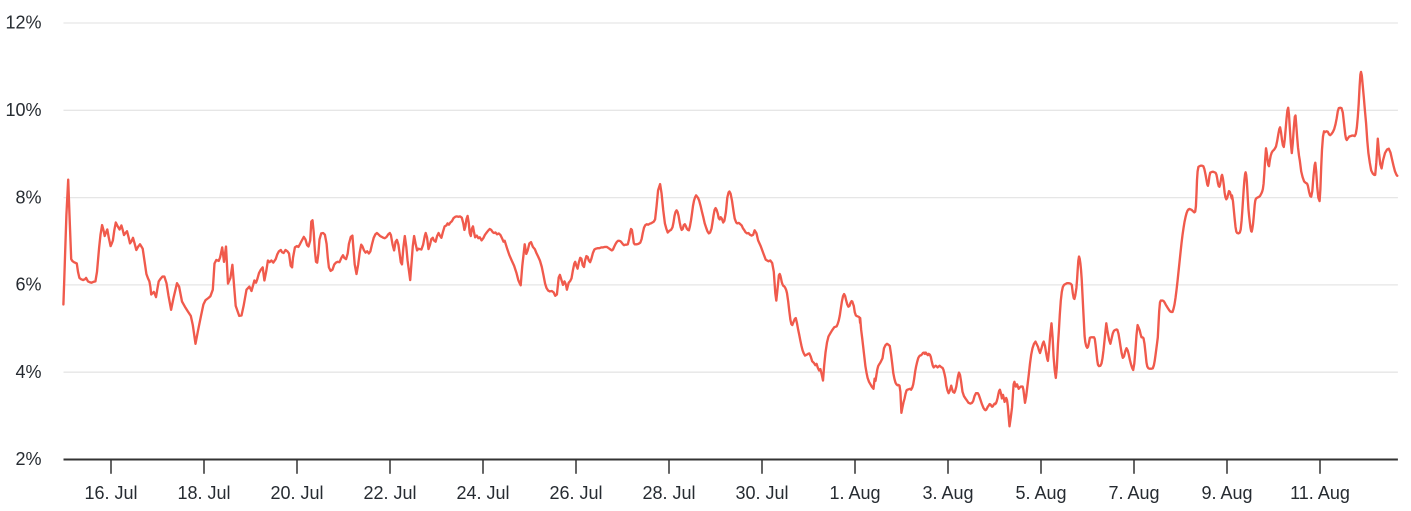  Describe the element at coordinates (854, 493) in the screenshot. I see `svg-text: 1. Aug` at that location.